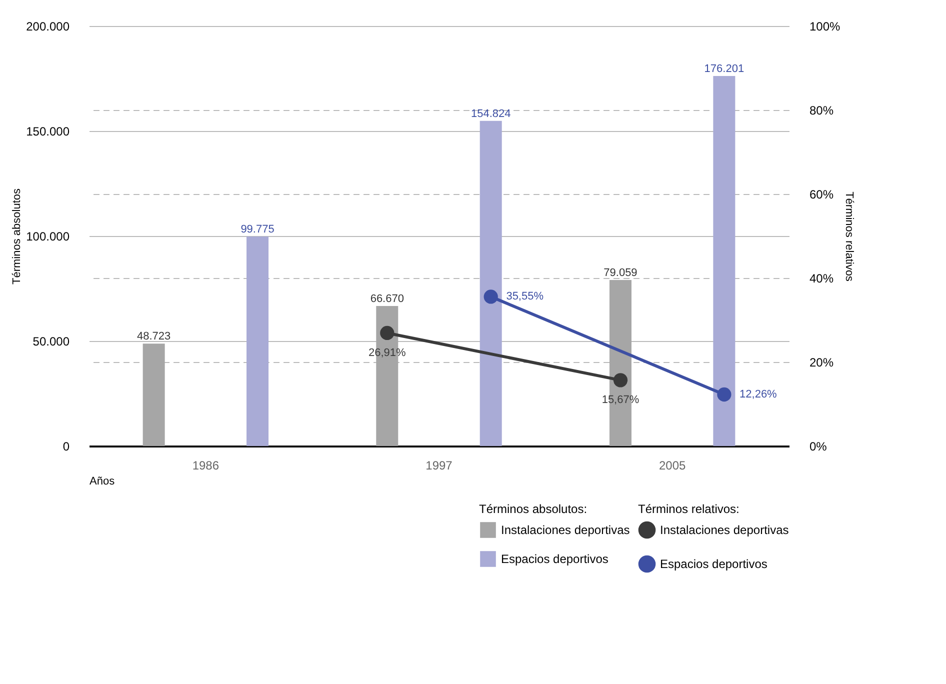 The width and height of the screenshot is (946, 684). I want to click on legend-title: Términos absolutos:, so click(533, 509).